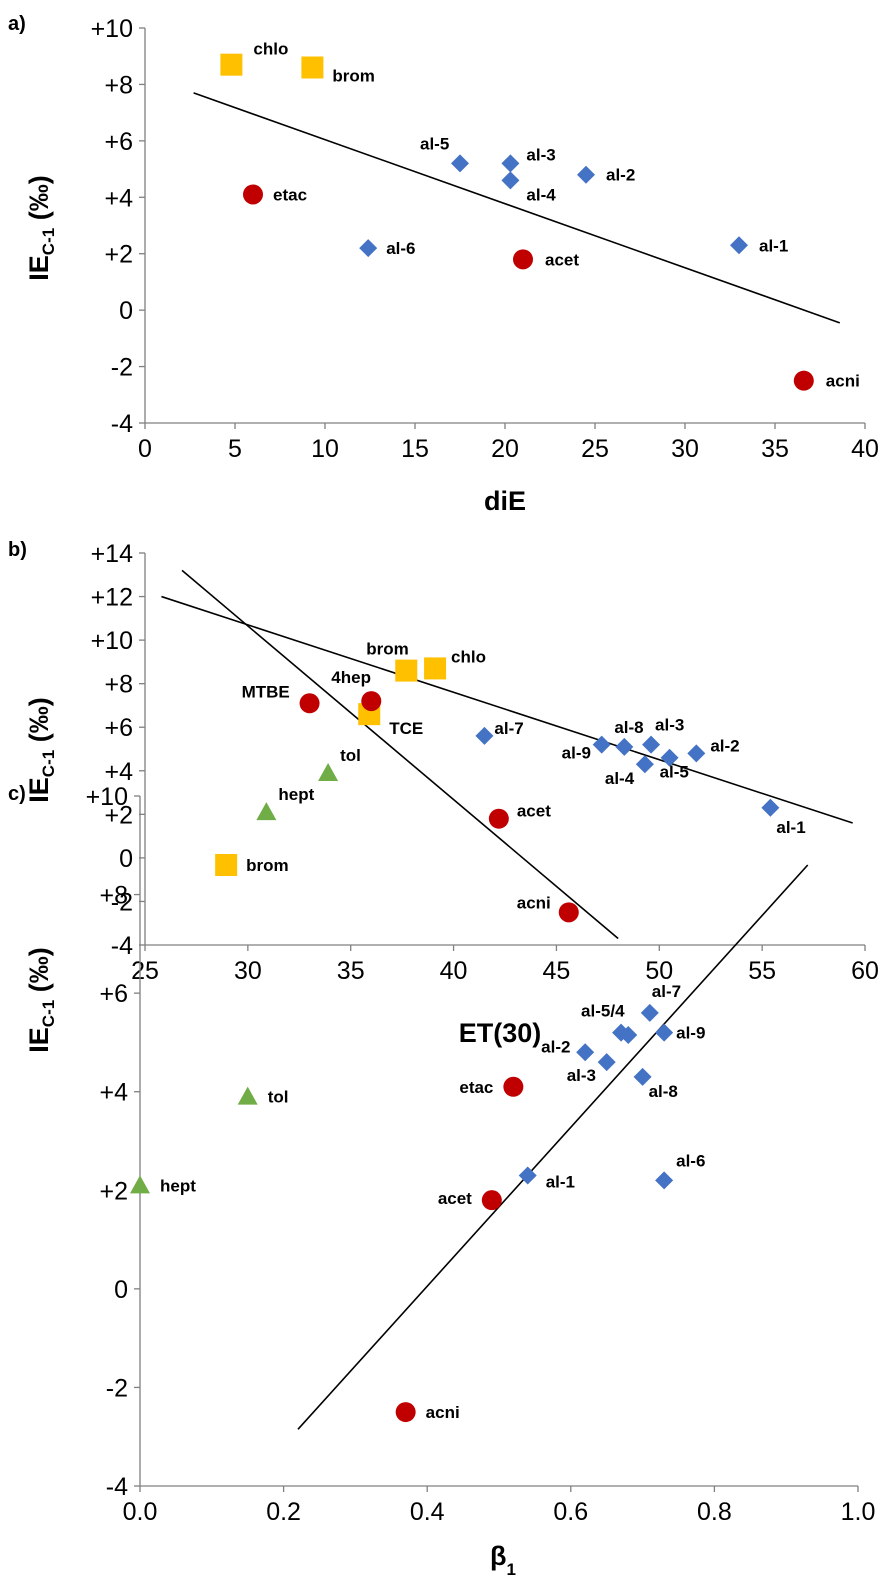 The width and height of the screenshot is (895, 1585). Describe the element at coordinates (118, 685) in the screenshot. I see `y-tick-label: +8` at that location.